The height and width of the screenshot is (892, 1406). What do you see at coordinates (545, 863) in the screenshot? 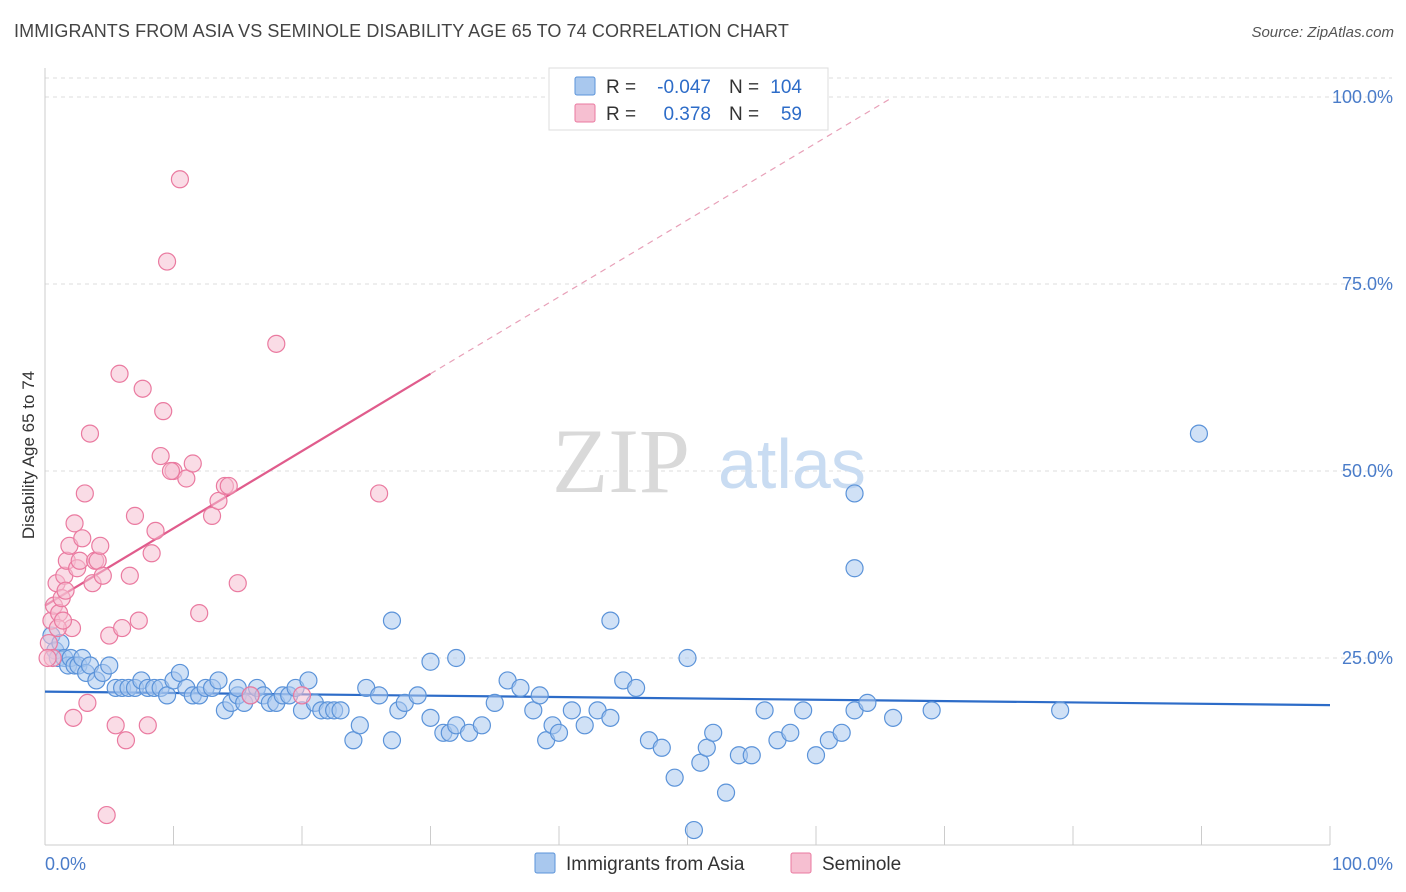
I see `legend-swatch-asia` at bounding box center [545, 863].